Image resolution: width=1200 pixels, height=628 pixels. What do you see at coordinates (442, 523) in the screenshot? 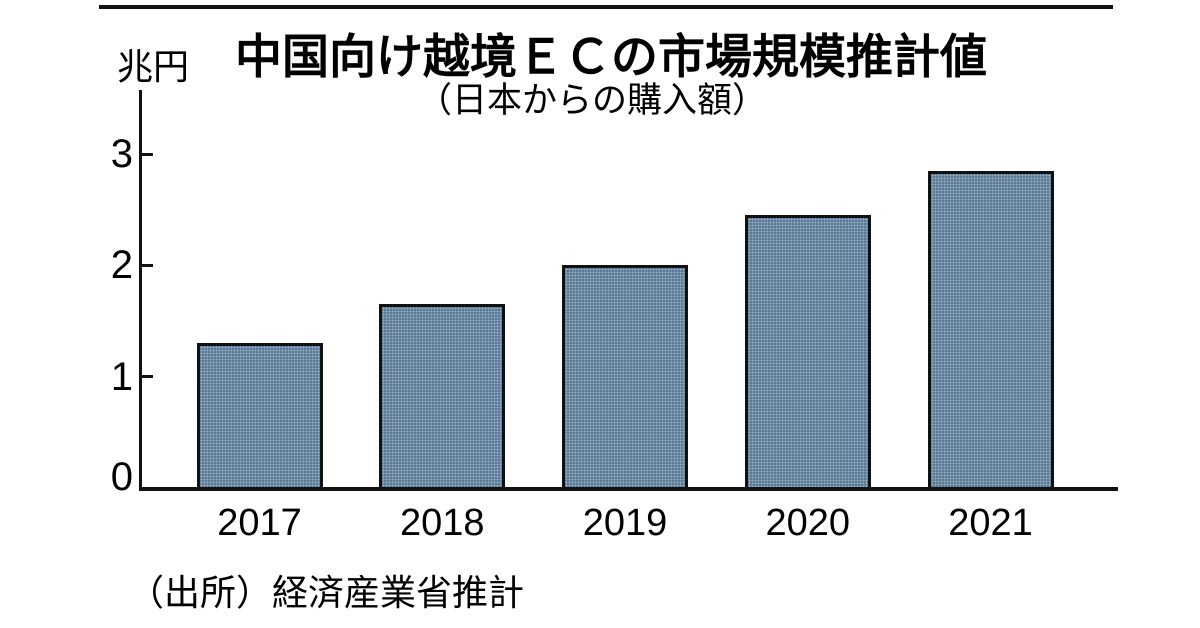
I see `x-category-label-2018: 2018` at bounding box center [442, 523].